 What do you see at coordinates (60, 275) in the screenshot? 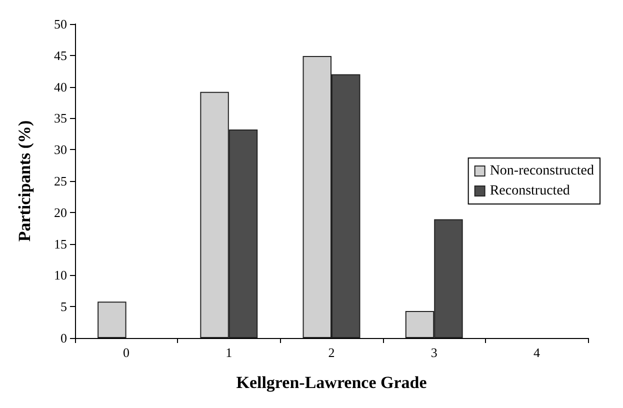
I see `y-tick-label: 10` at bounding box center [60, 275].